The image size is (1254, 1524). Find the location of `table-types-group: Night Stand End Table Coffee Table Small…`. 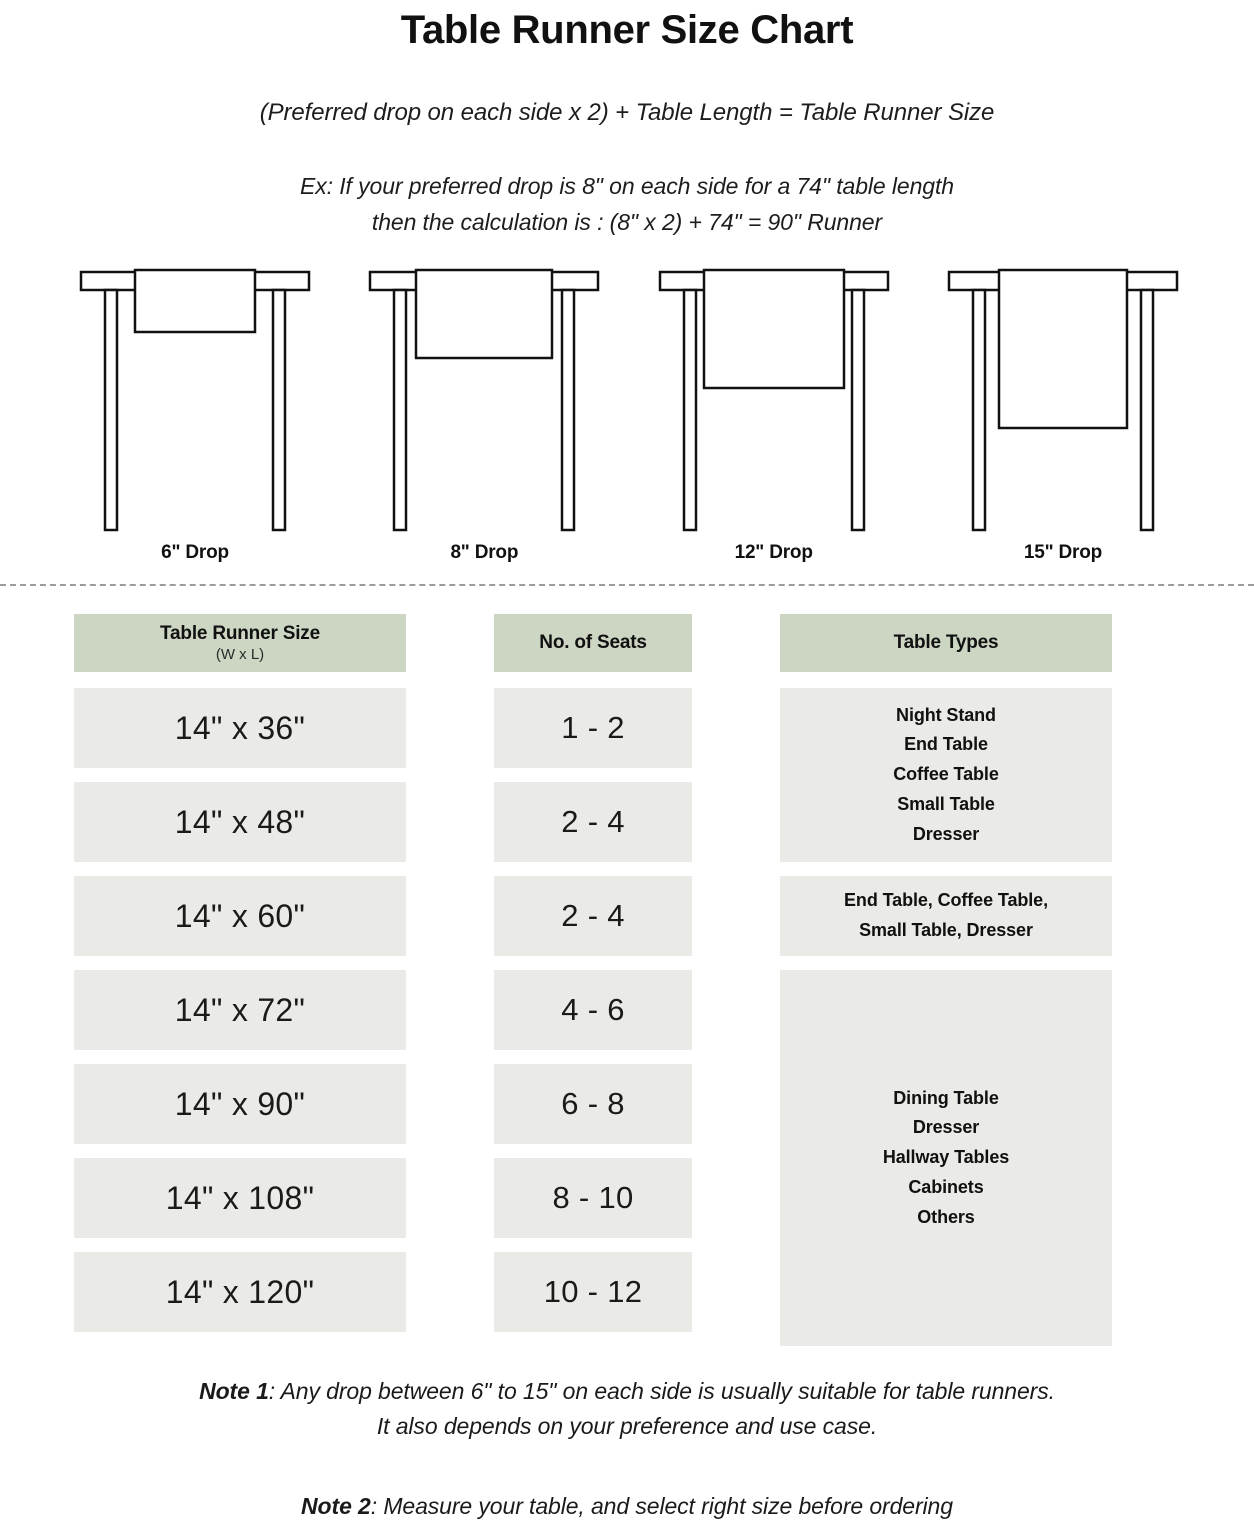

table-types-group: Night Stand End Table Coffee Table Small… is located at coordinates (946, 775).